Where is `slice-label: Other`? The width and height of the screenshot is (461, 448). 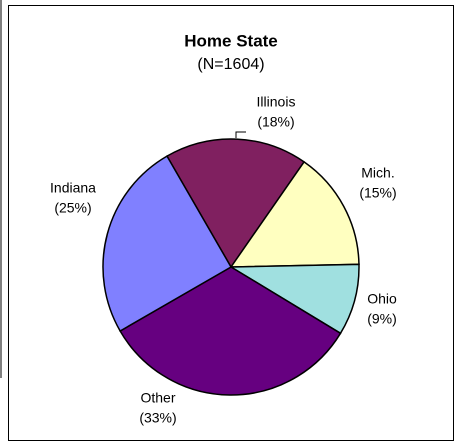 slice-label: Other is located at coordinates (157, 398).